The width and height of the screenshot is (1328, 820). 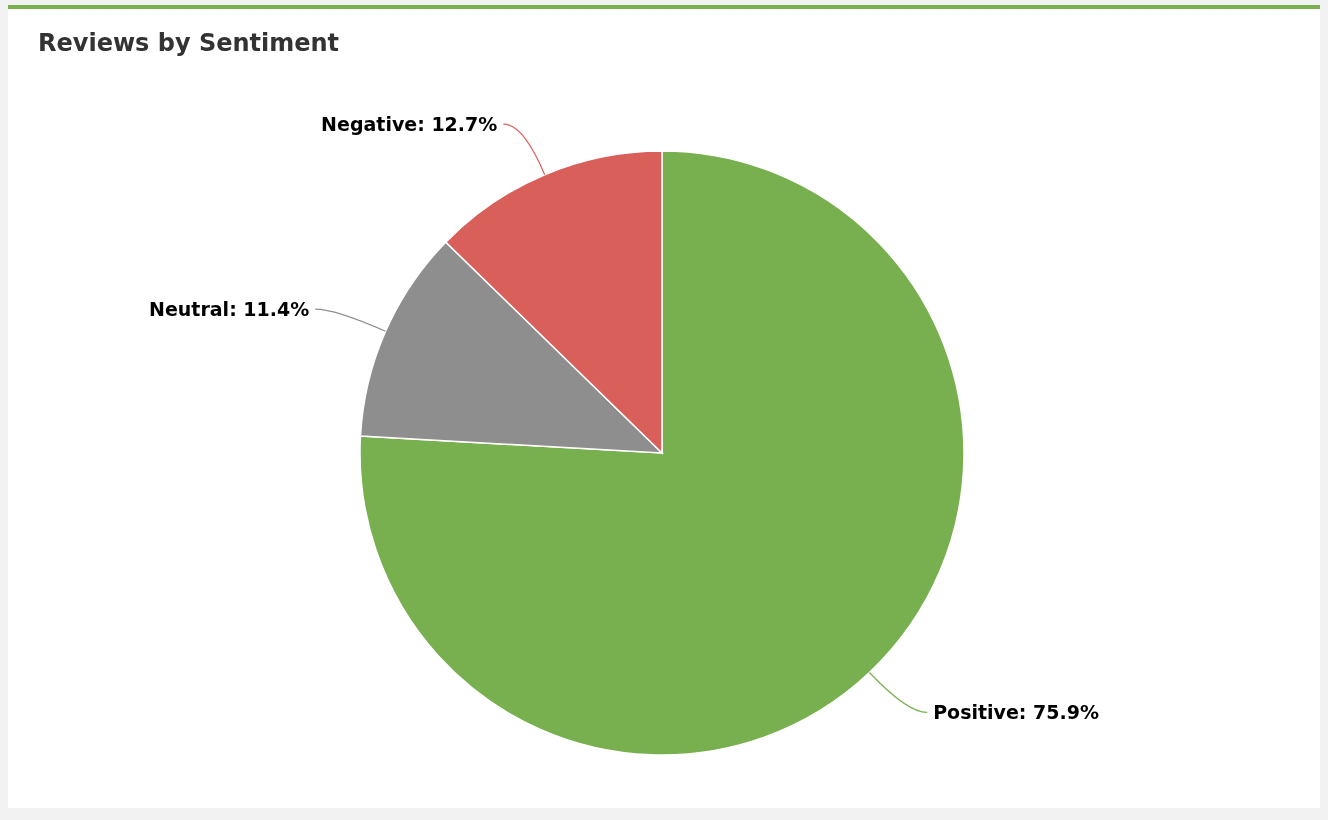 I want to click on slice-label: Neutral: 11.4%, so click(x=229, y=309).